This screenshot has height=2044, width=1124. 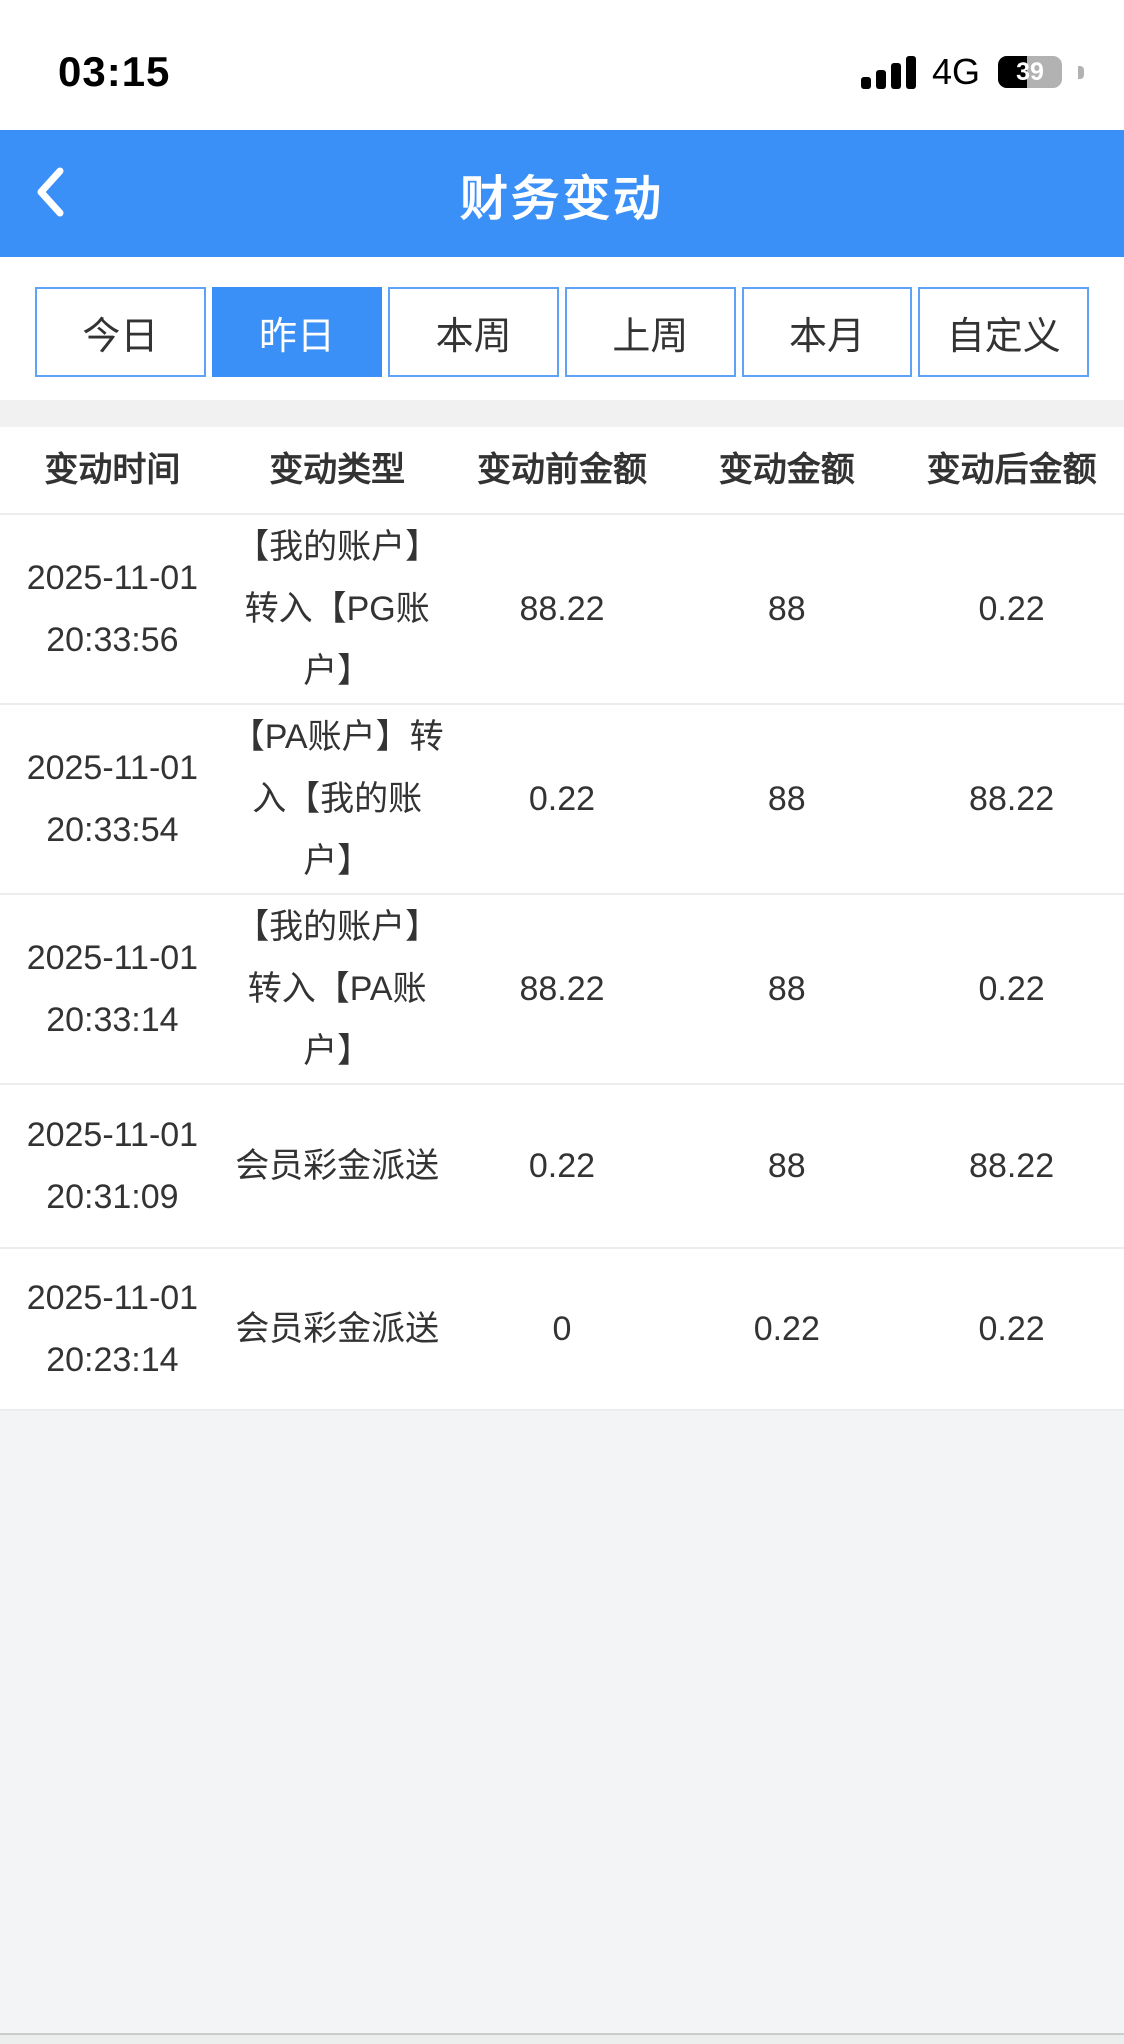 I want to click on cell-change-time: 2025-11-01 20:33:54, so click(x=112, y=799).